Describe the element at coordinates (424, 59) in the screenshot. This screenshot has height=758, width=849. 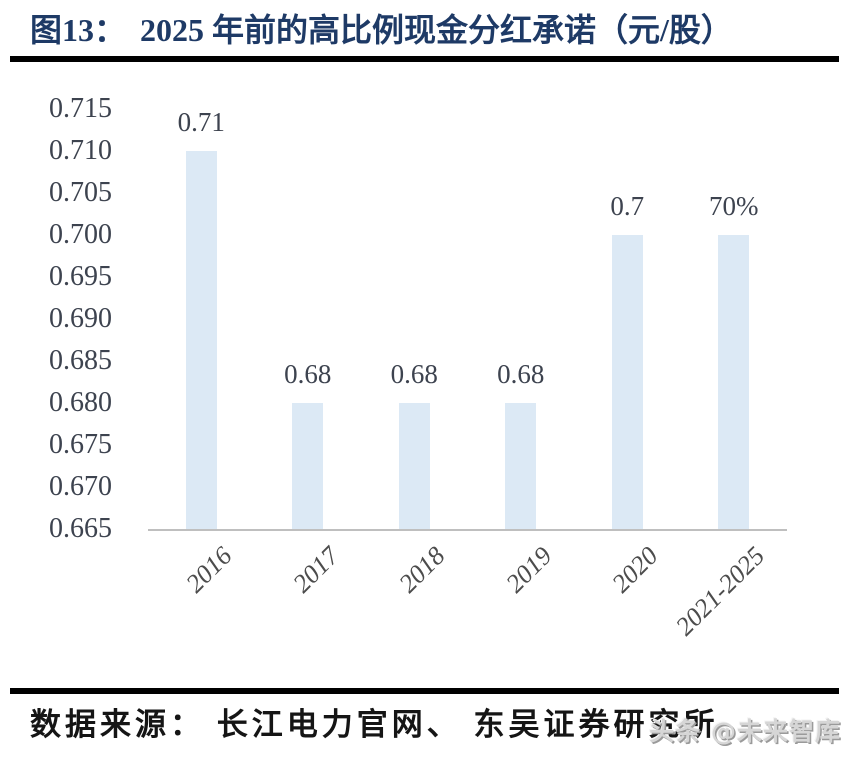
I see `top-divider` at that location.